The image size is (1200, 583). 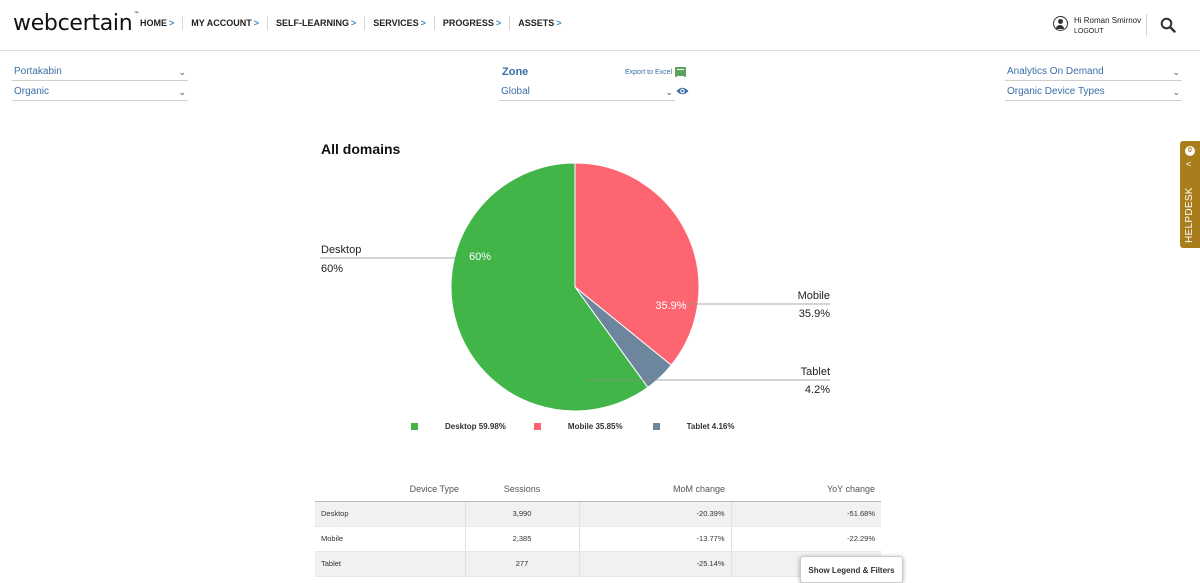 I want to click on legend-item-tablet: Tablet 4.16%, so click(x=693, y=426).